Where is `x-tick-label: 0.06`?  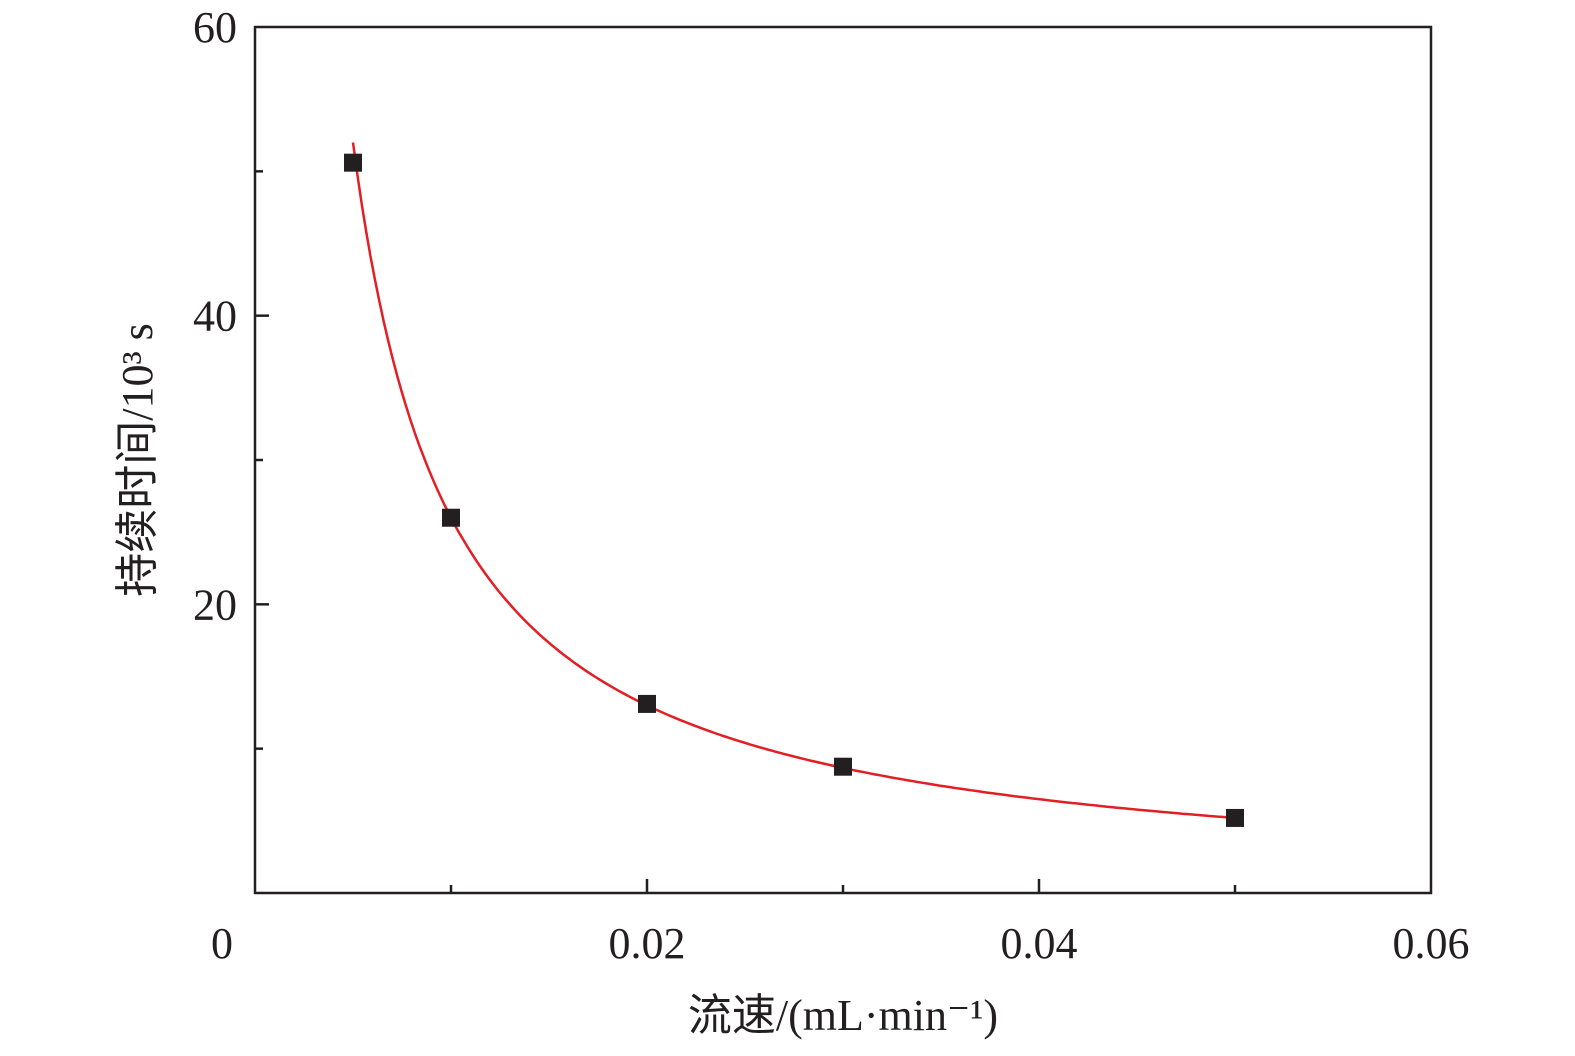 x-tick-label: 0.06 is located at coordinates (1431, 943).